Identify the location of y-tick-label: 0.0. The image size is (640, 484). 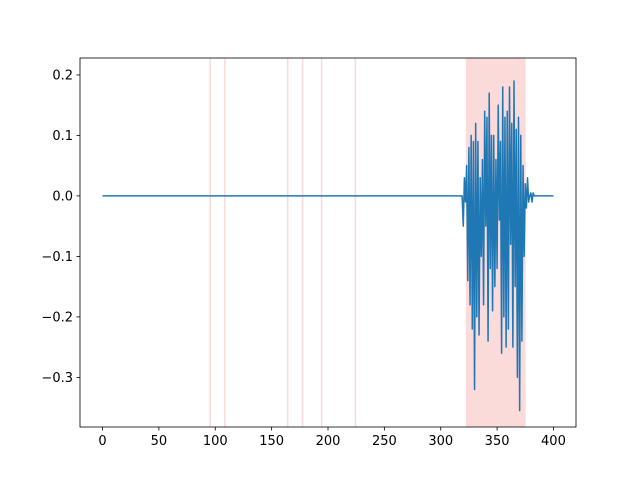
(62, 196).